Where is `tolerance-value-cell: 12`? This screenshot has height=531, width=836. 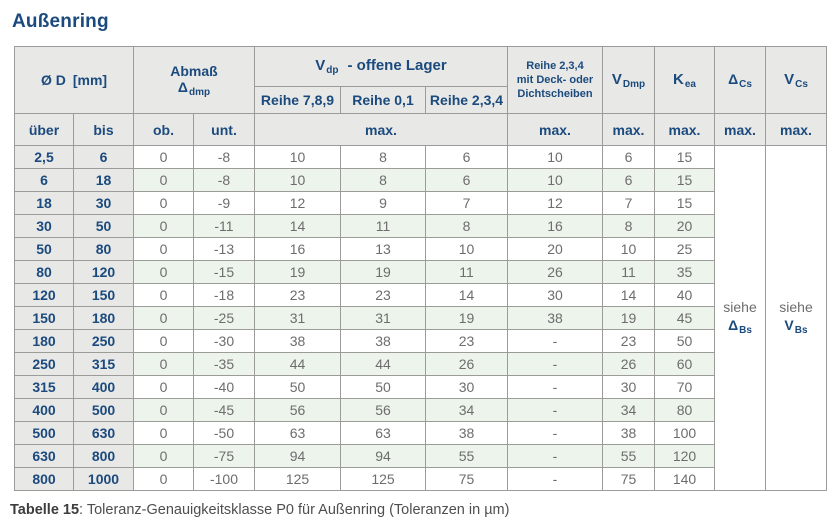
tolerance-value-cell: 12 is located at coordinates (297, 203).